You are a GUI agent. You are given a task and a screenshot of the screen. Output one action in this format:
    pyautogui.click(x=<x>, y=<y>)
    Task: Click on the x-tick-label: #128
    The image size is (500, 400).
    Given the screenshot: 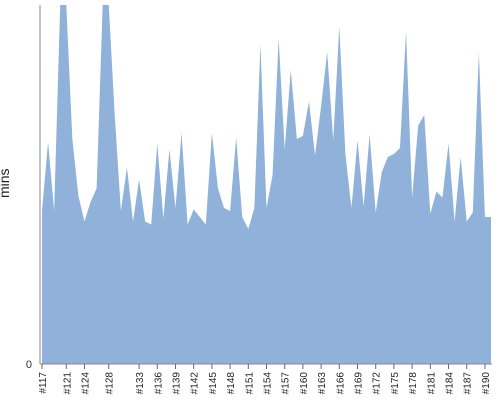 What is the action you would take?
    pyautogui.click(x=110, y=383)
    